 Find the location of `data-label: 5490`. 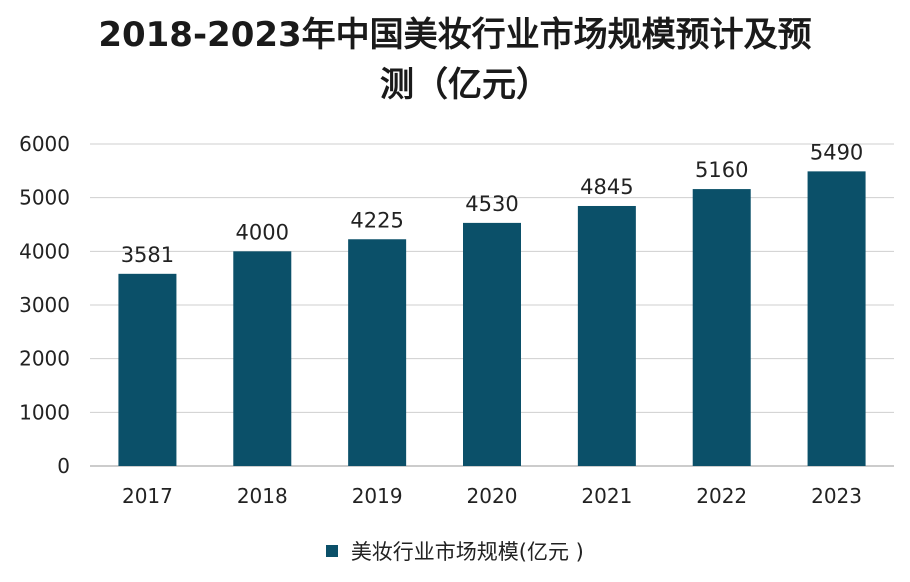

data-label: 5490 is located at coordinates (836, 152).